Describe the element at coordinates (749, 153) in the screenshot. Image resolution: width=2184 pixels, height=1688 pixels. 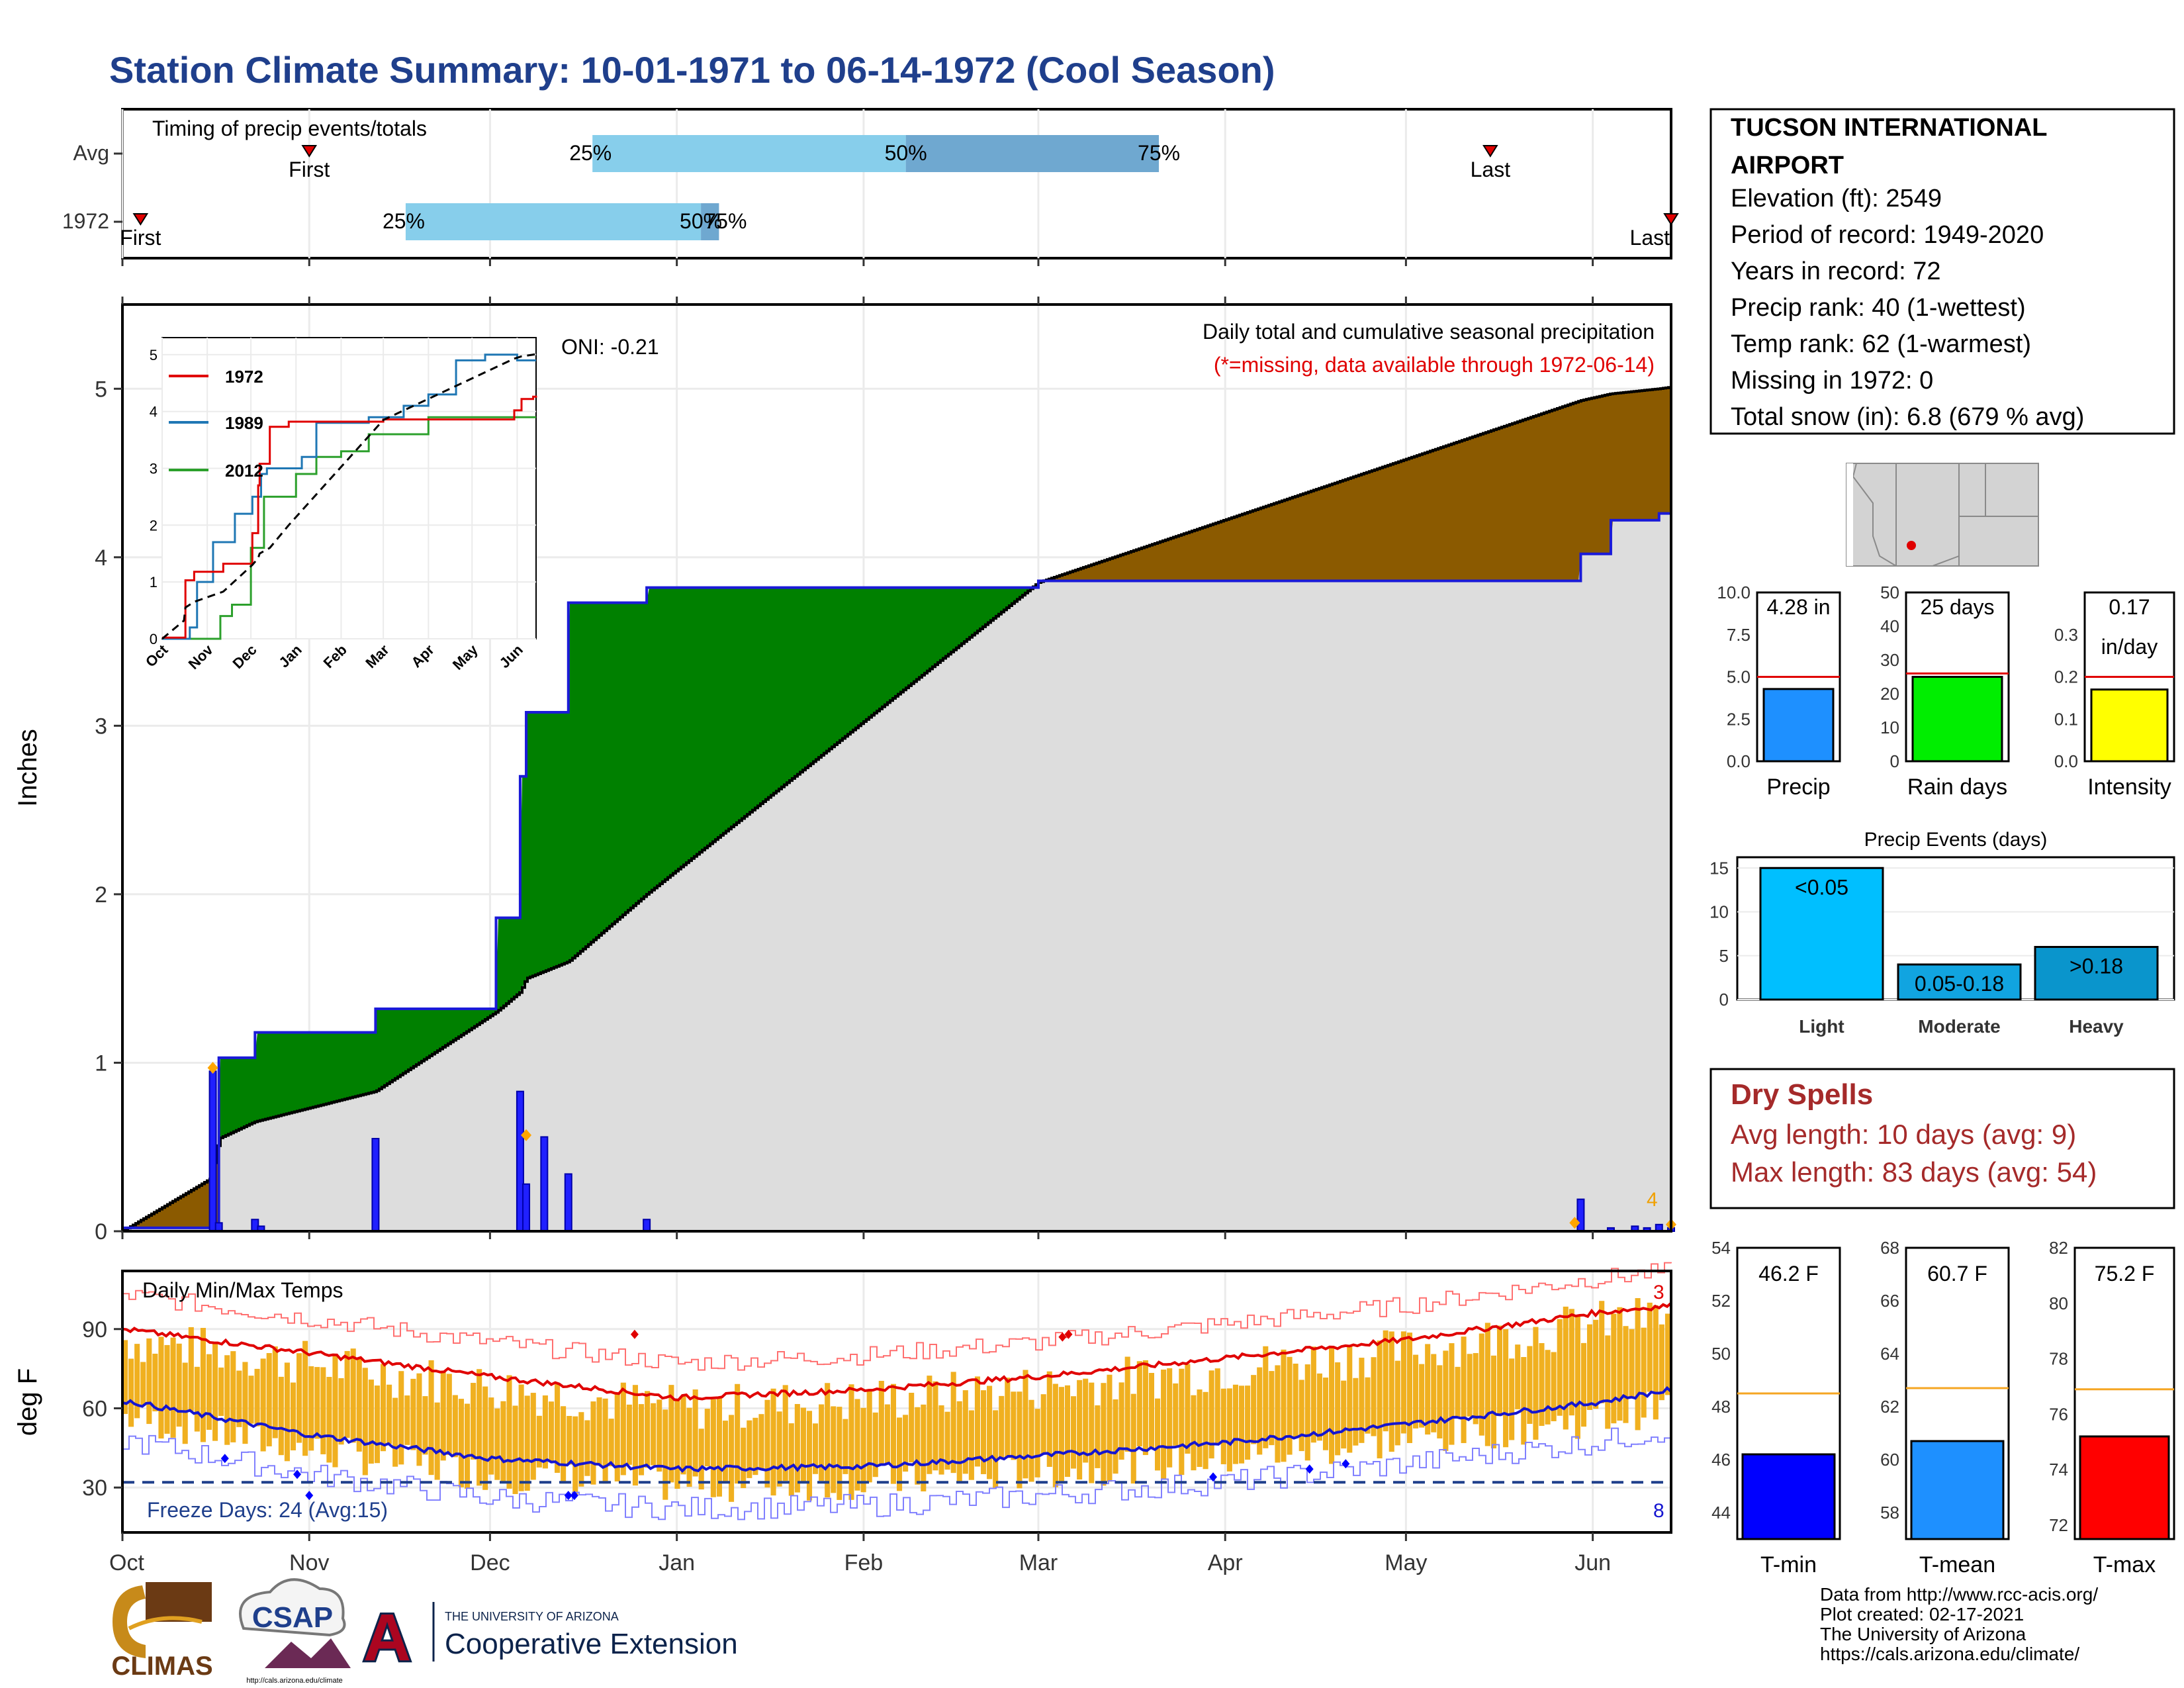
I see `timing-bar-light-avg` at that location.